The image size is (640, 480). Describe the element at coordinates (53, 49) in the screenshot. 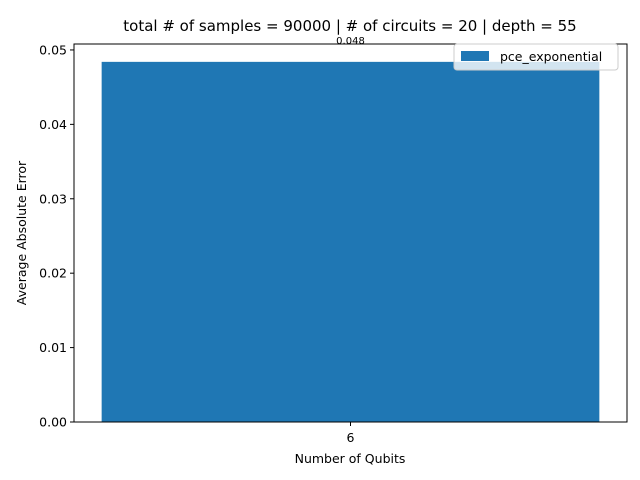

I see `y-tick-label: 0.05` at that location.